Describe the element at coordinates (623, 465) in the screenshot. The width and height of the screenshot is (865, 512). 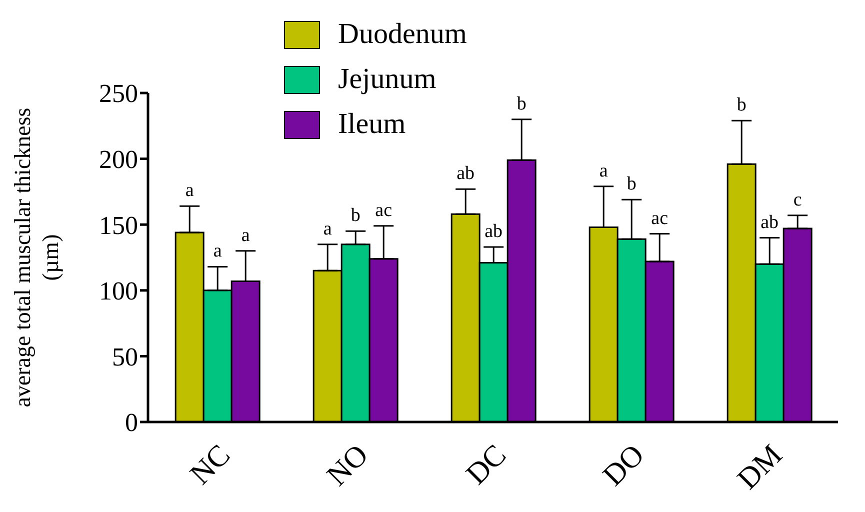
I see `x-tick-label: DO` at that location.